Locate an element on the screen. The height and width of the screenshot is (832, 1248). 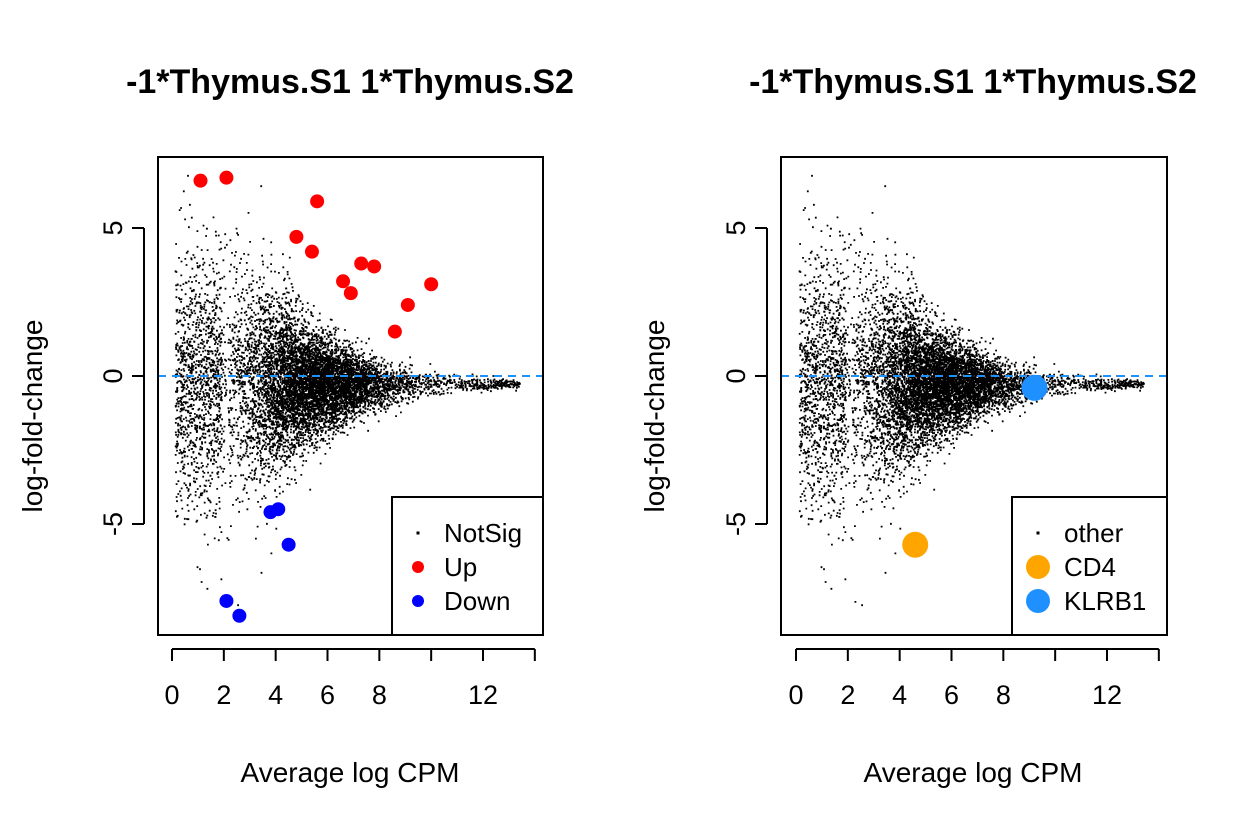
series-down is located at coordinates (257, 562).